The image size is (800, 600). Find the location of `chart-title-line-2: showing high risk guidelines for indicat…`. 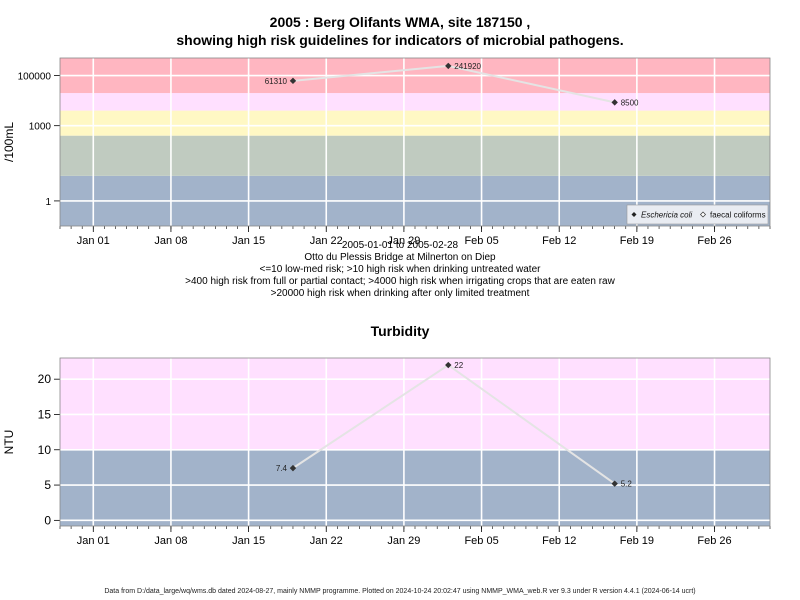

chart-title-line-2: showing high risk guidelines for indicat… is located at coordinates (400, 40).